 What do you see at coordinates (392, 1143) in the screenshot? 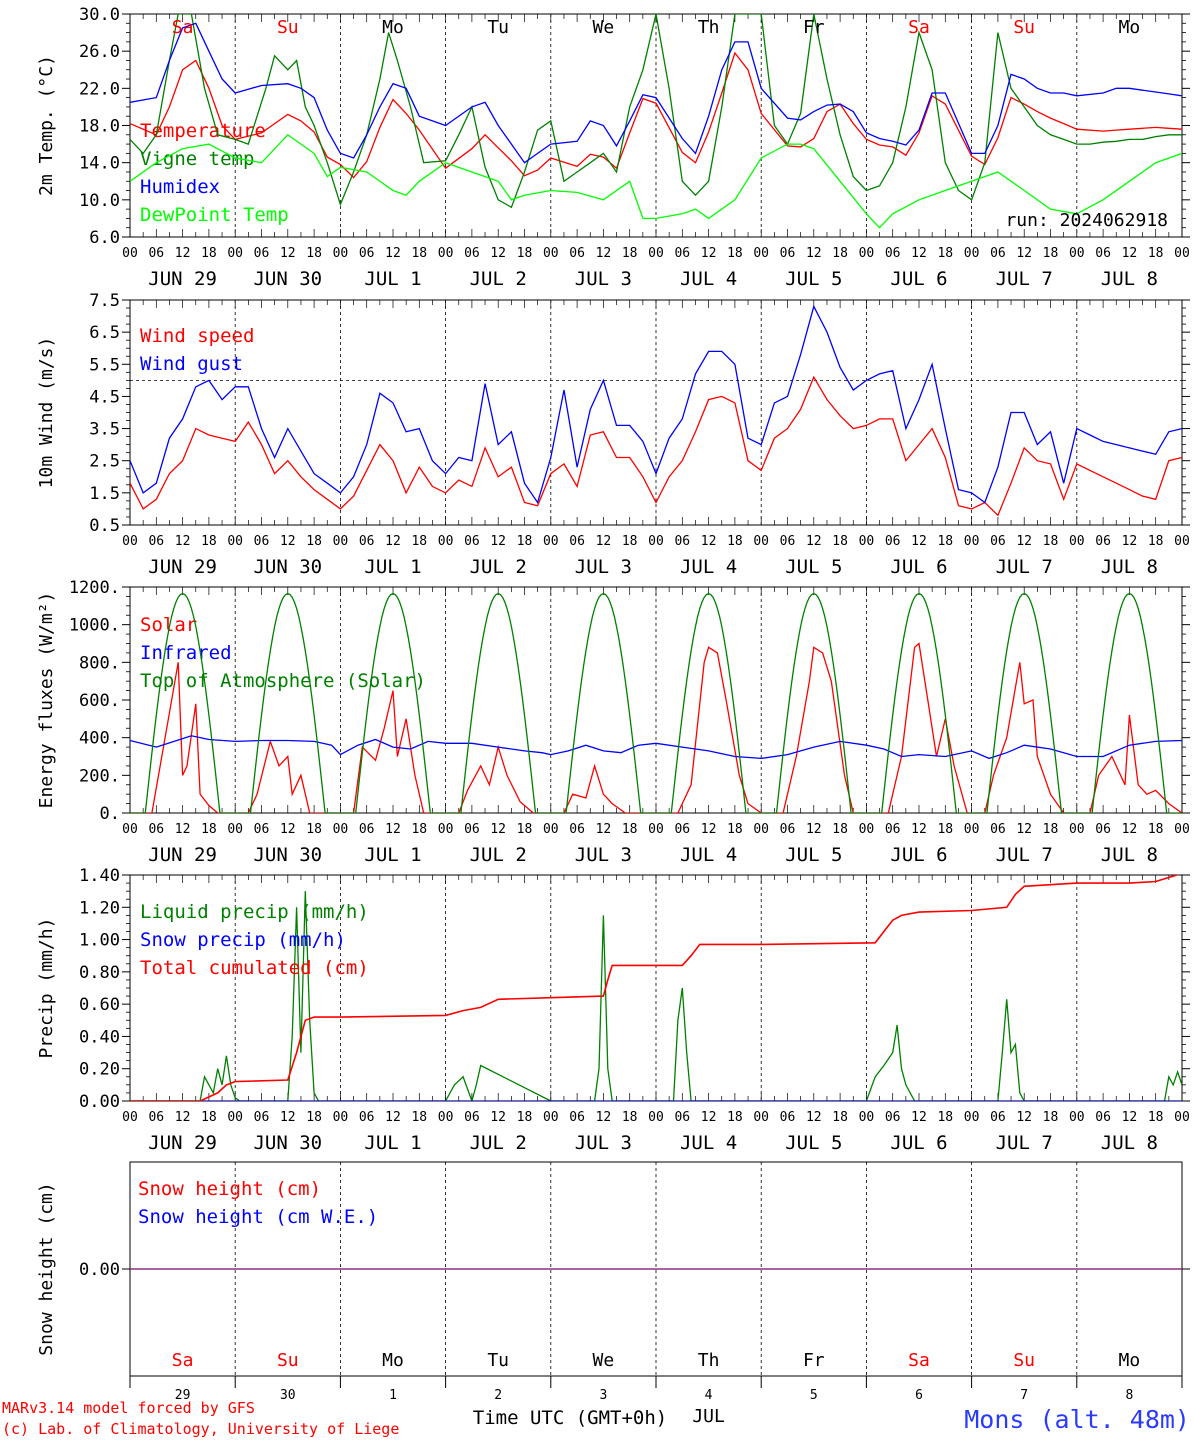
I see `date-label: JUL 1` at bounding box center [392, 1143].